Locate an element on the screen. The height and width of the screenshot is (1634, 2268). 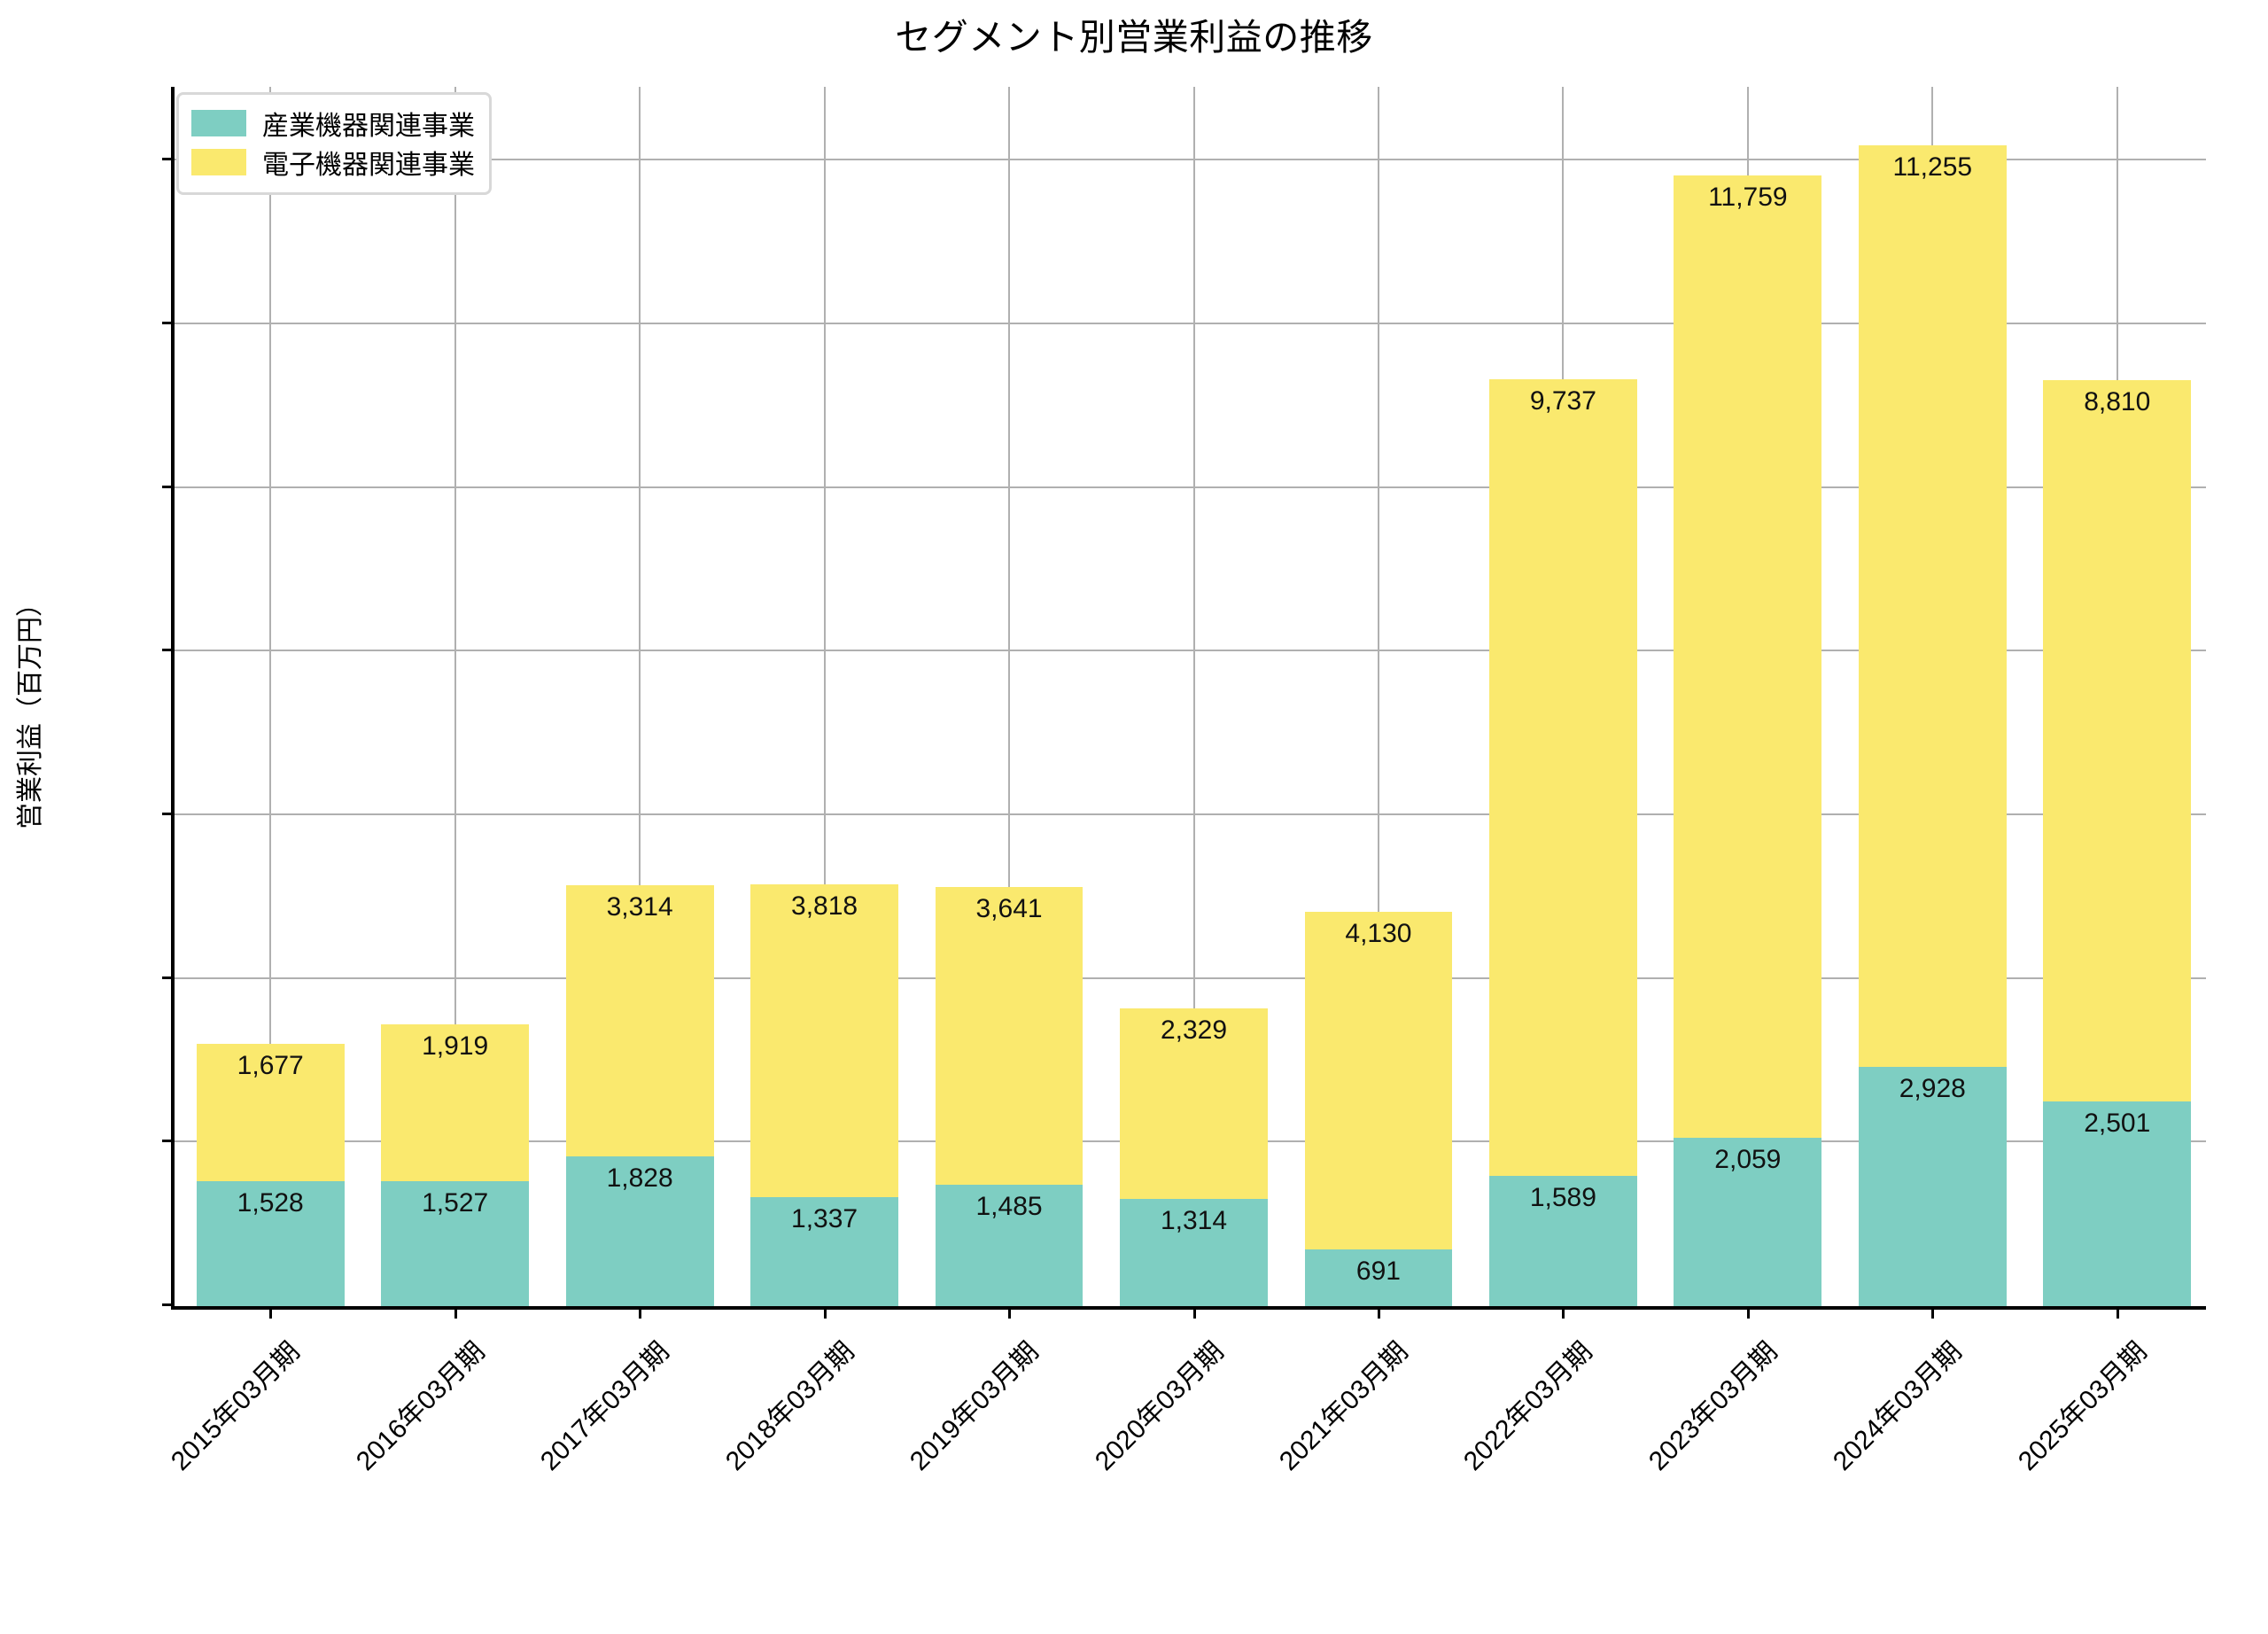
bar-stack: 1,527 1,919 is located at coordinates (456, 1164).